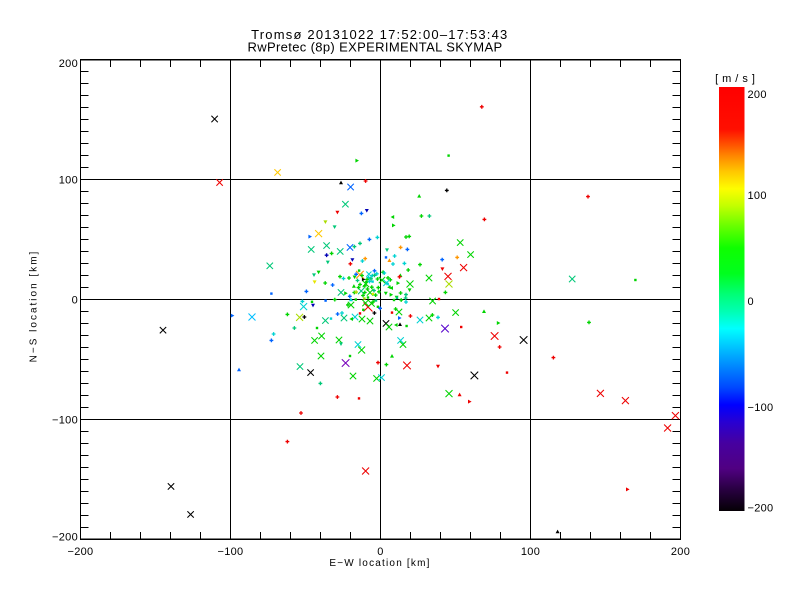  Describe the element at coordinates (374, 46) in the screenshot. I see `svg-text:RwPretec (8p) EXPERIMENTAL SKY: RwPretec (8p) EXPERIMENTAL SKYMAP` at that location.